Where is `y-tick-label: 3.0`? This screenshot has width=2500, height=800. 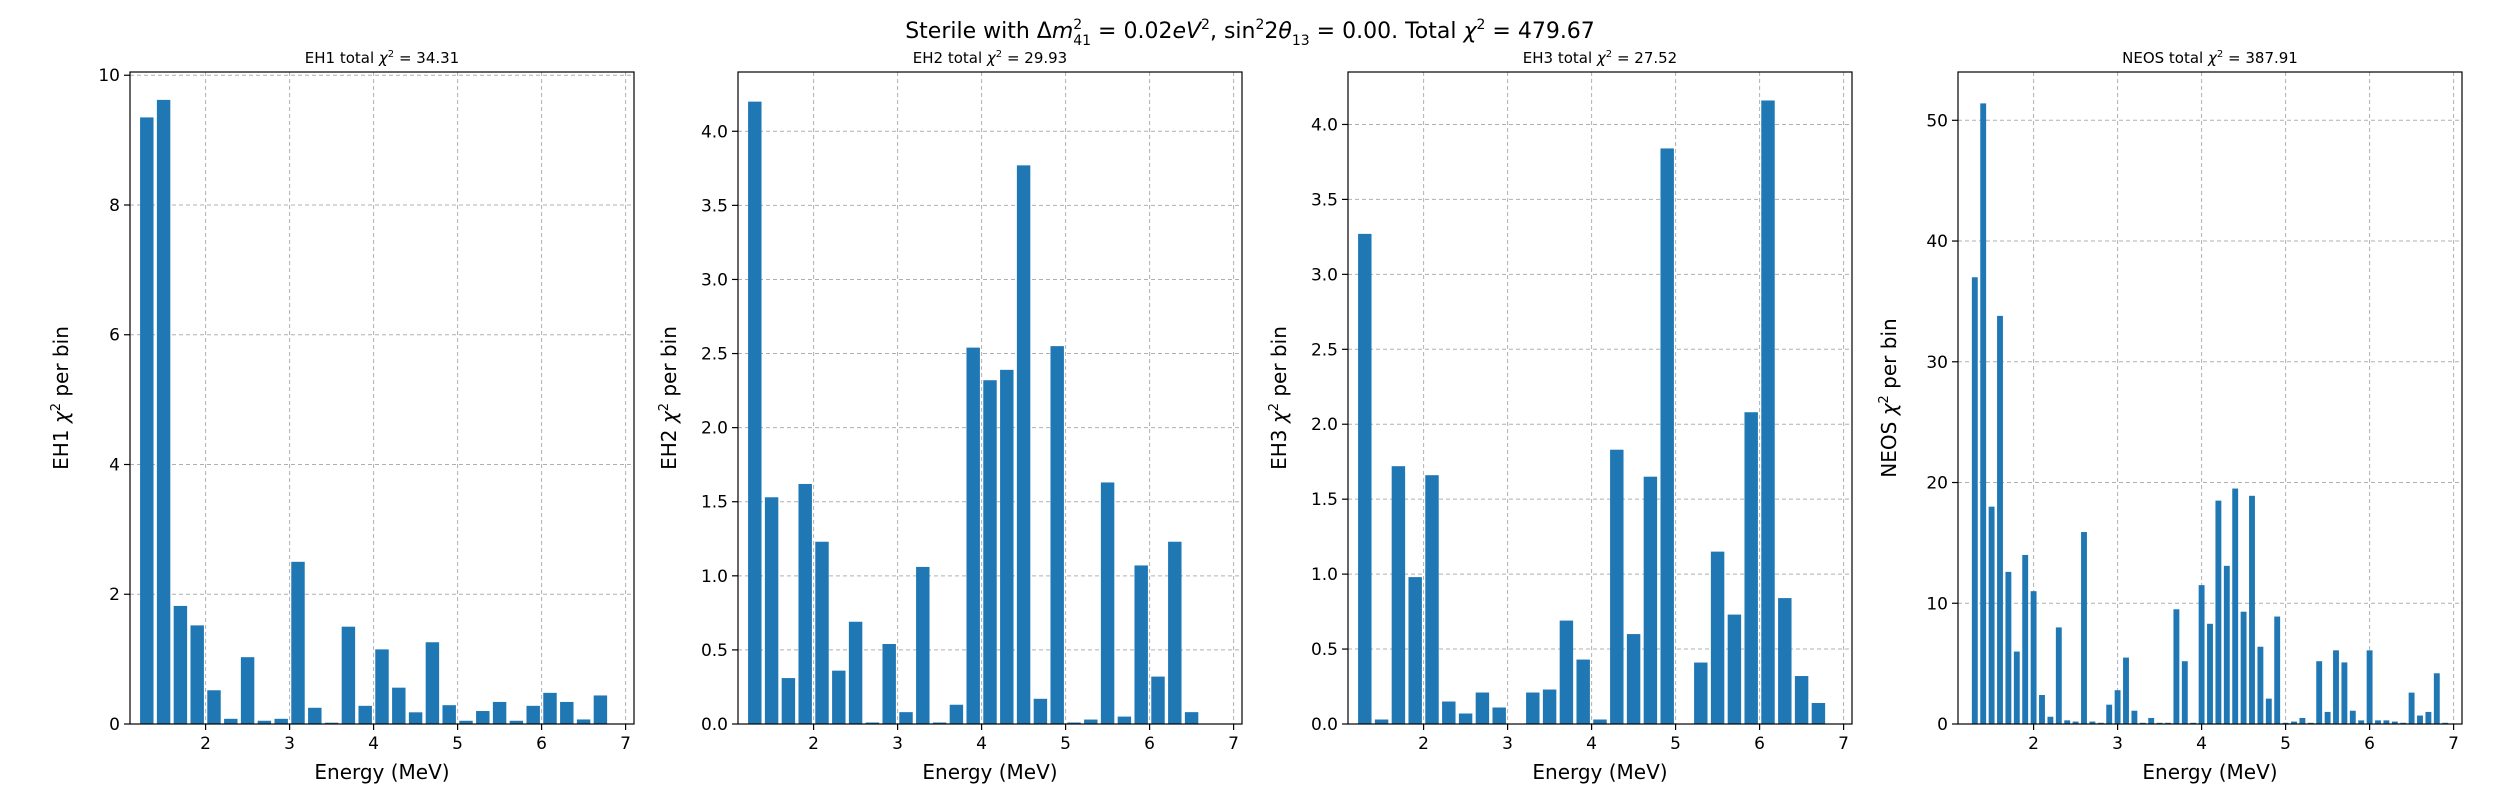
y-tick-label: 3.0 is located at coordinates (714, 280).